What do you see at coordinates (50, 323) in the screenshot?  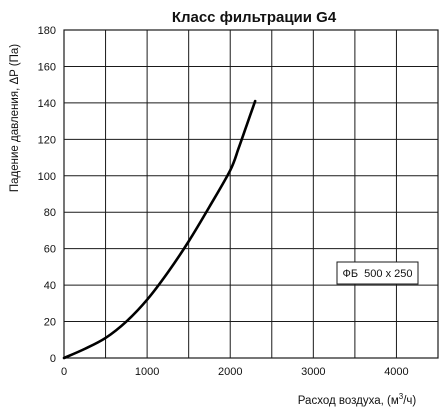 I see `y-tick-label: 20` at bounding box center [50, 323].